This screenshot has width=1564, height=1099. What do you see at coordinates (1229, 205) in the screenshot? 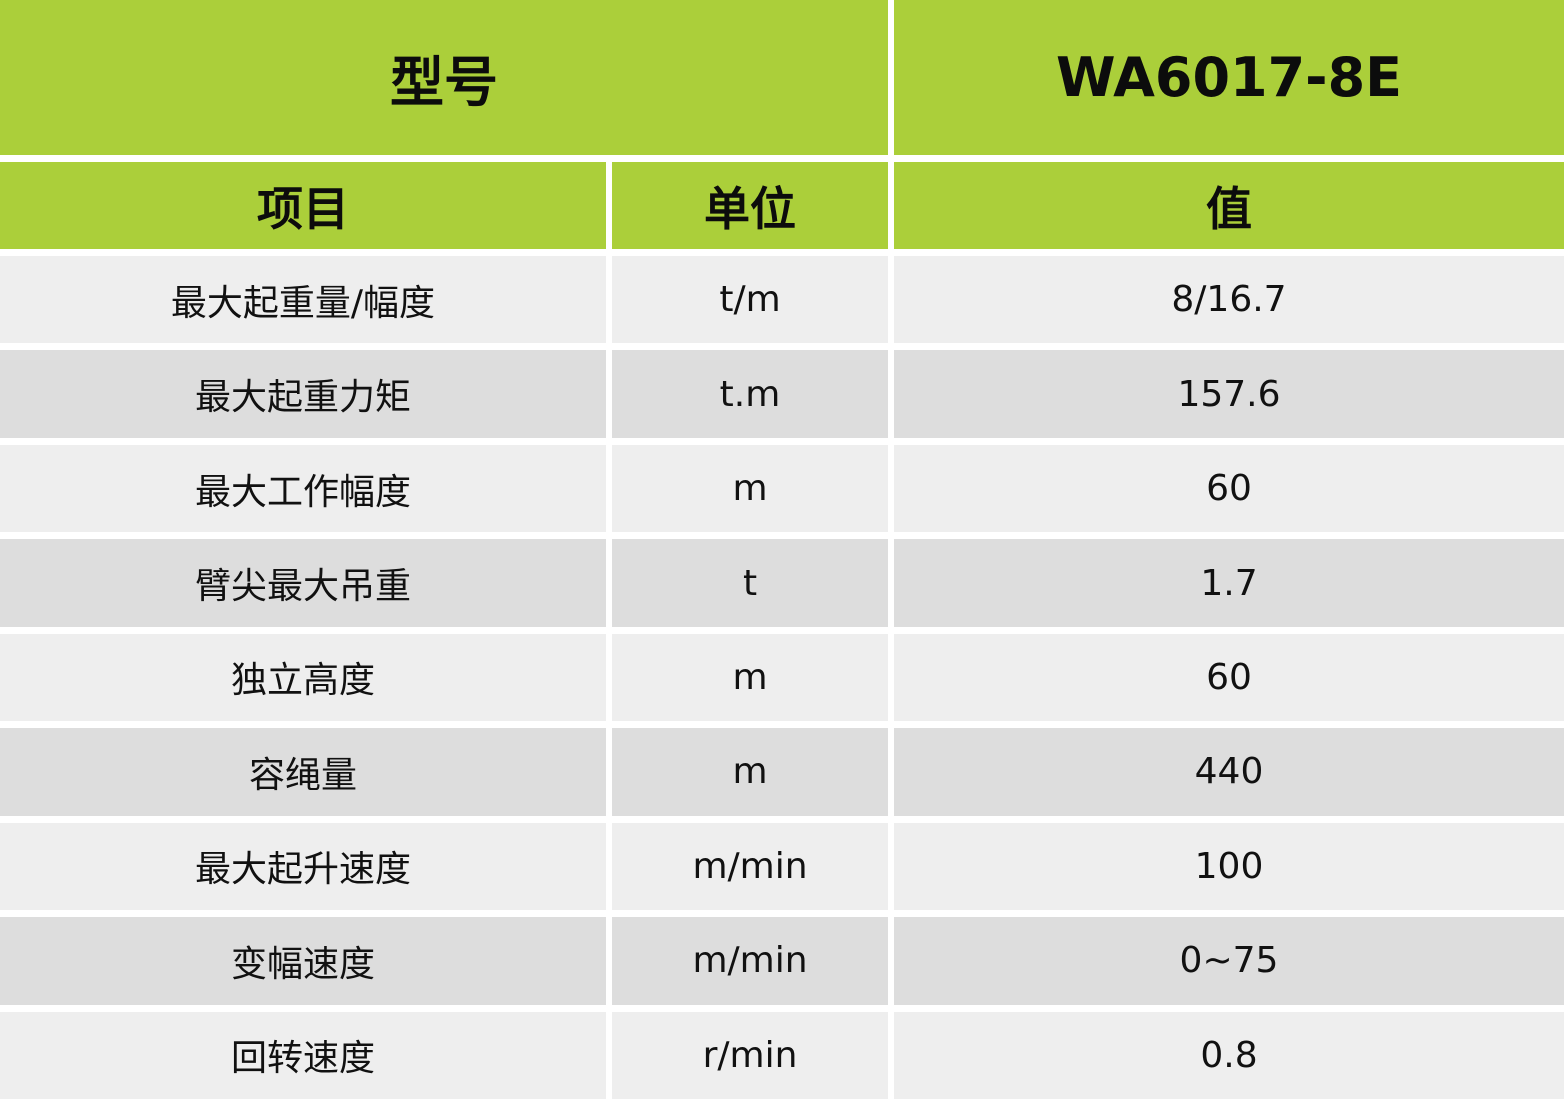
I see `column-header-value: 值` at bounding box center [1229, 205].